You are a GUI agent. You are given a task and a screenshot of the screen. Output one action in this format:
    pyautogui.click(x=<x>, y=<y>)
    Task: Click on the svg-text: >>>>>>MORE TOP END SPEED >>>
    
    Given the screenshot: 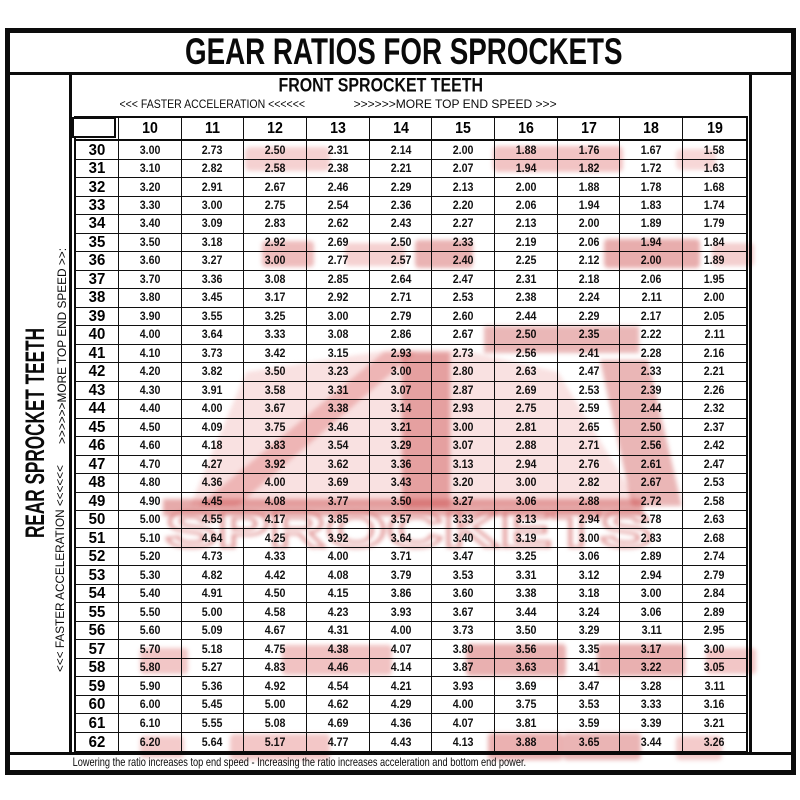 What is the action you would take?
    pyautogui.click(x=455, y=104)
    